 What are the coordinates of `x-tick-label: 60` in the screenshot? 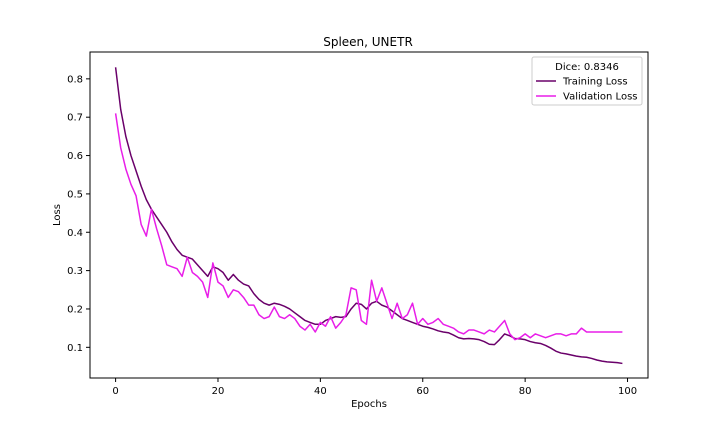 It's located at (422, 391).